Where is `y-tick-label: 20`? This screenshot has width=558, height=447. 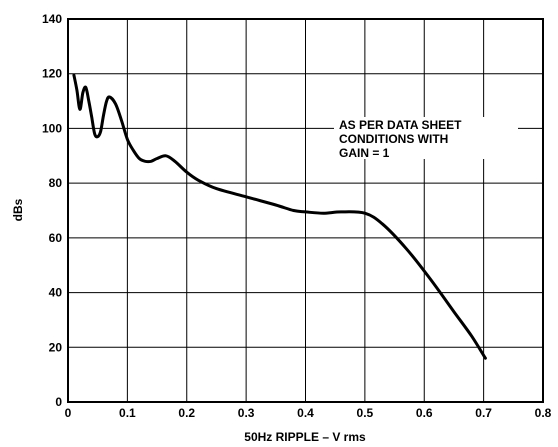 y-tick-label: 20 is located at coordinates (56, 347).